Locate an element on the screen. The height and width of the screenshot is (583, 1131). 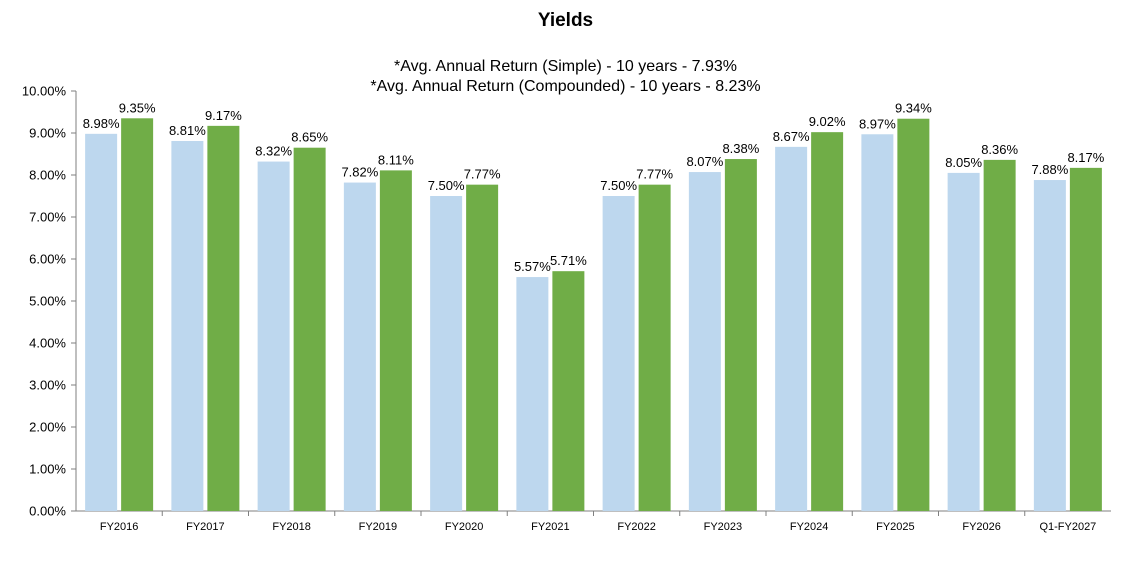
data-label: 8.11% is located at coordinates (396, 159).